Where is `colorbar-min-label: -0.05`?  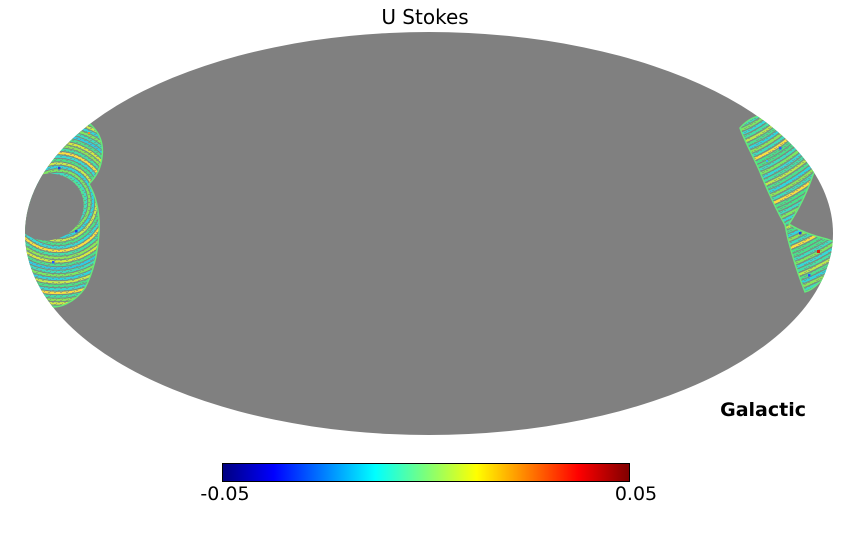
colorbar-min-label: -0.05 is located at coordinates (225, 494).